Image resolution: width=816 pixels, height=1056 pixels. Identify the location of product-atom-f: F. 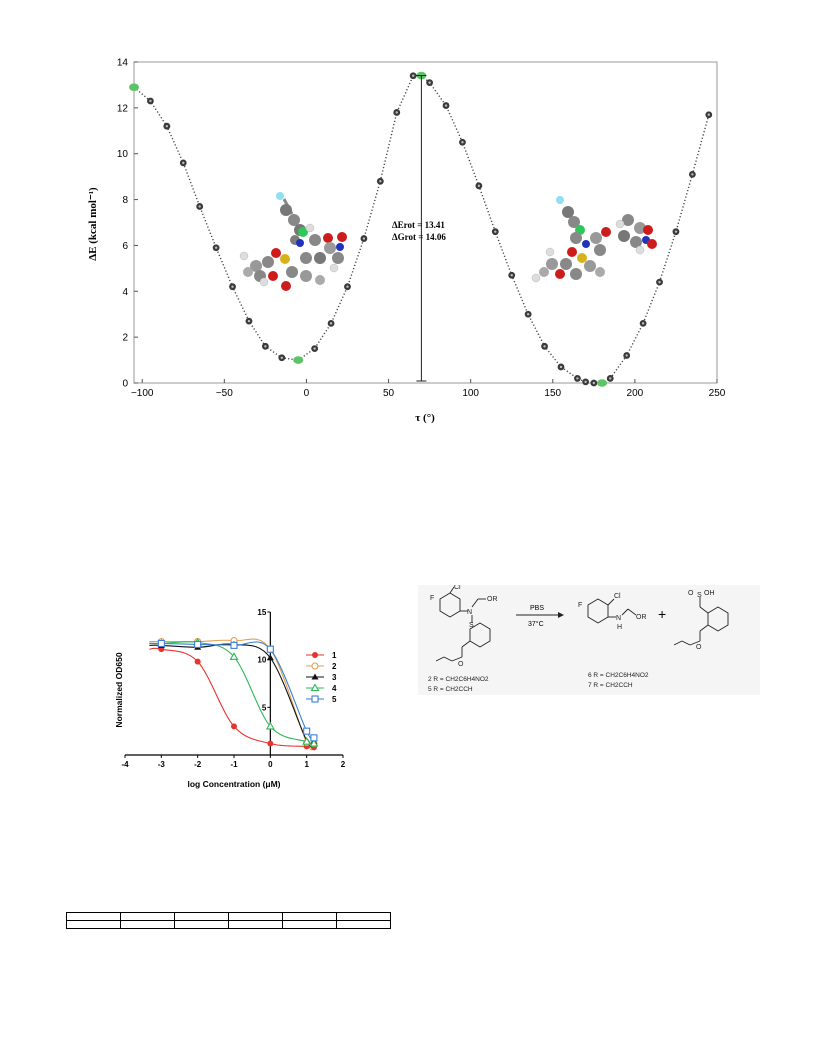
(580, 605).